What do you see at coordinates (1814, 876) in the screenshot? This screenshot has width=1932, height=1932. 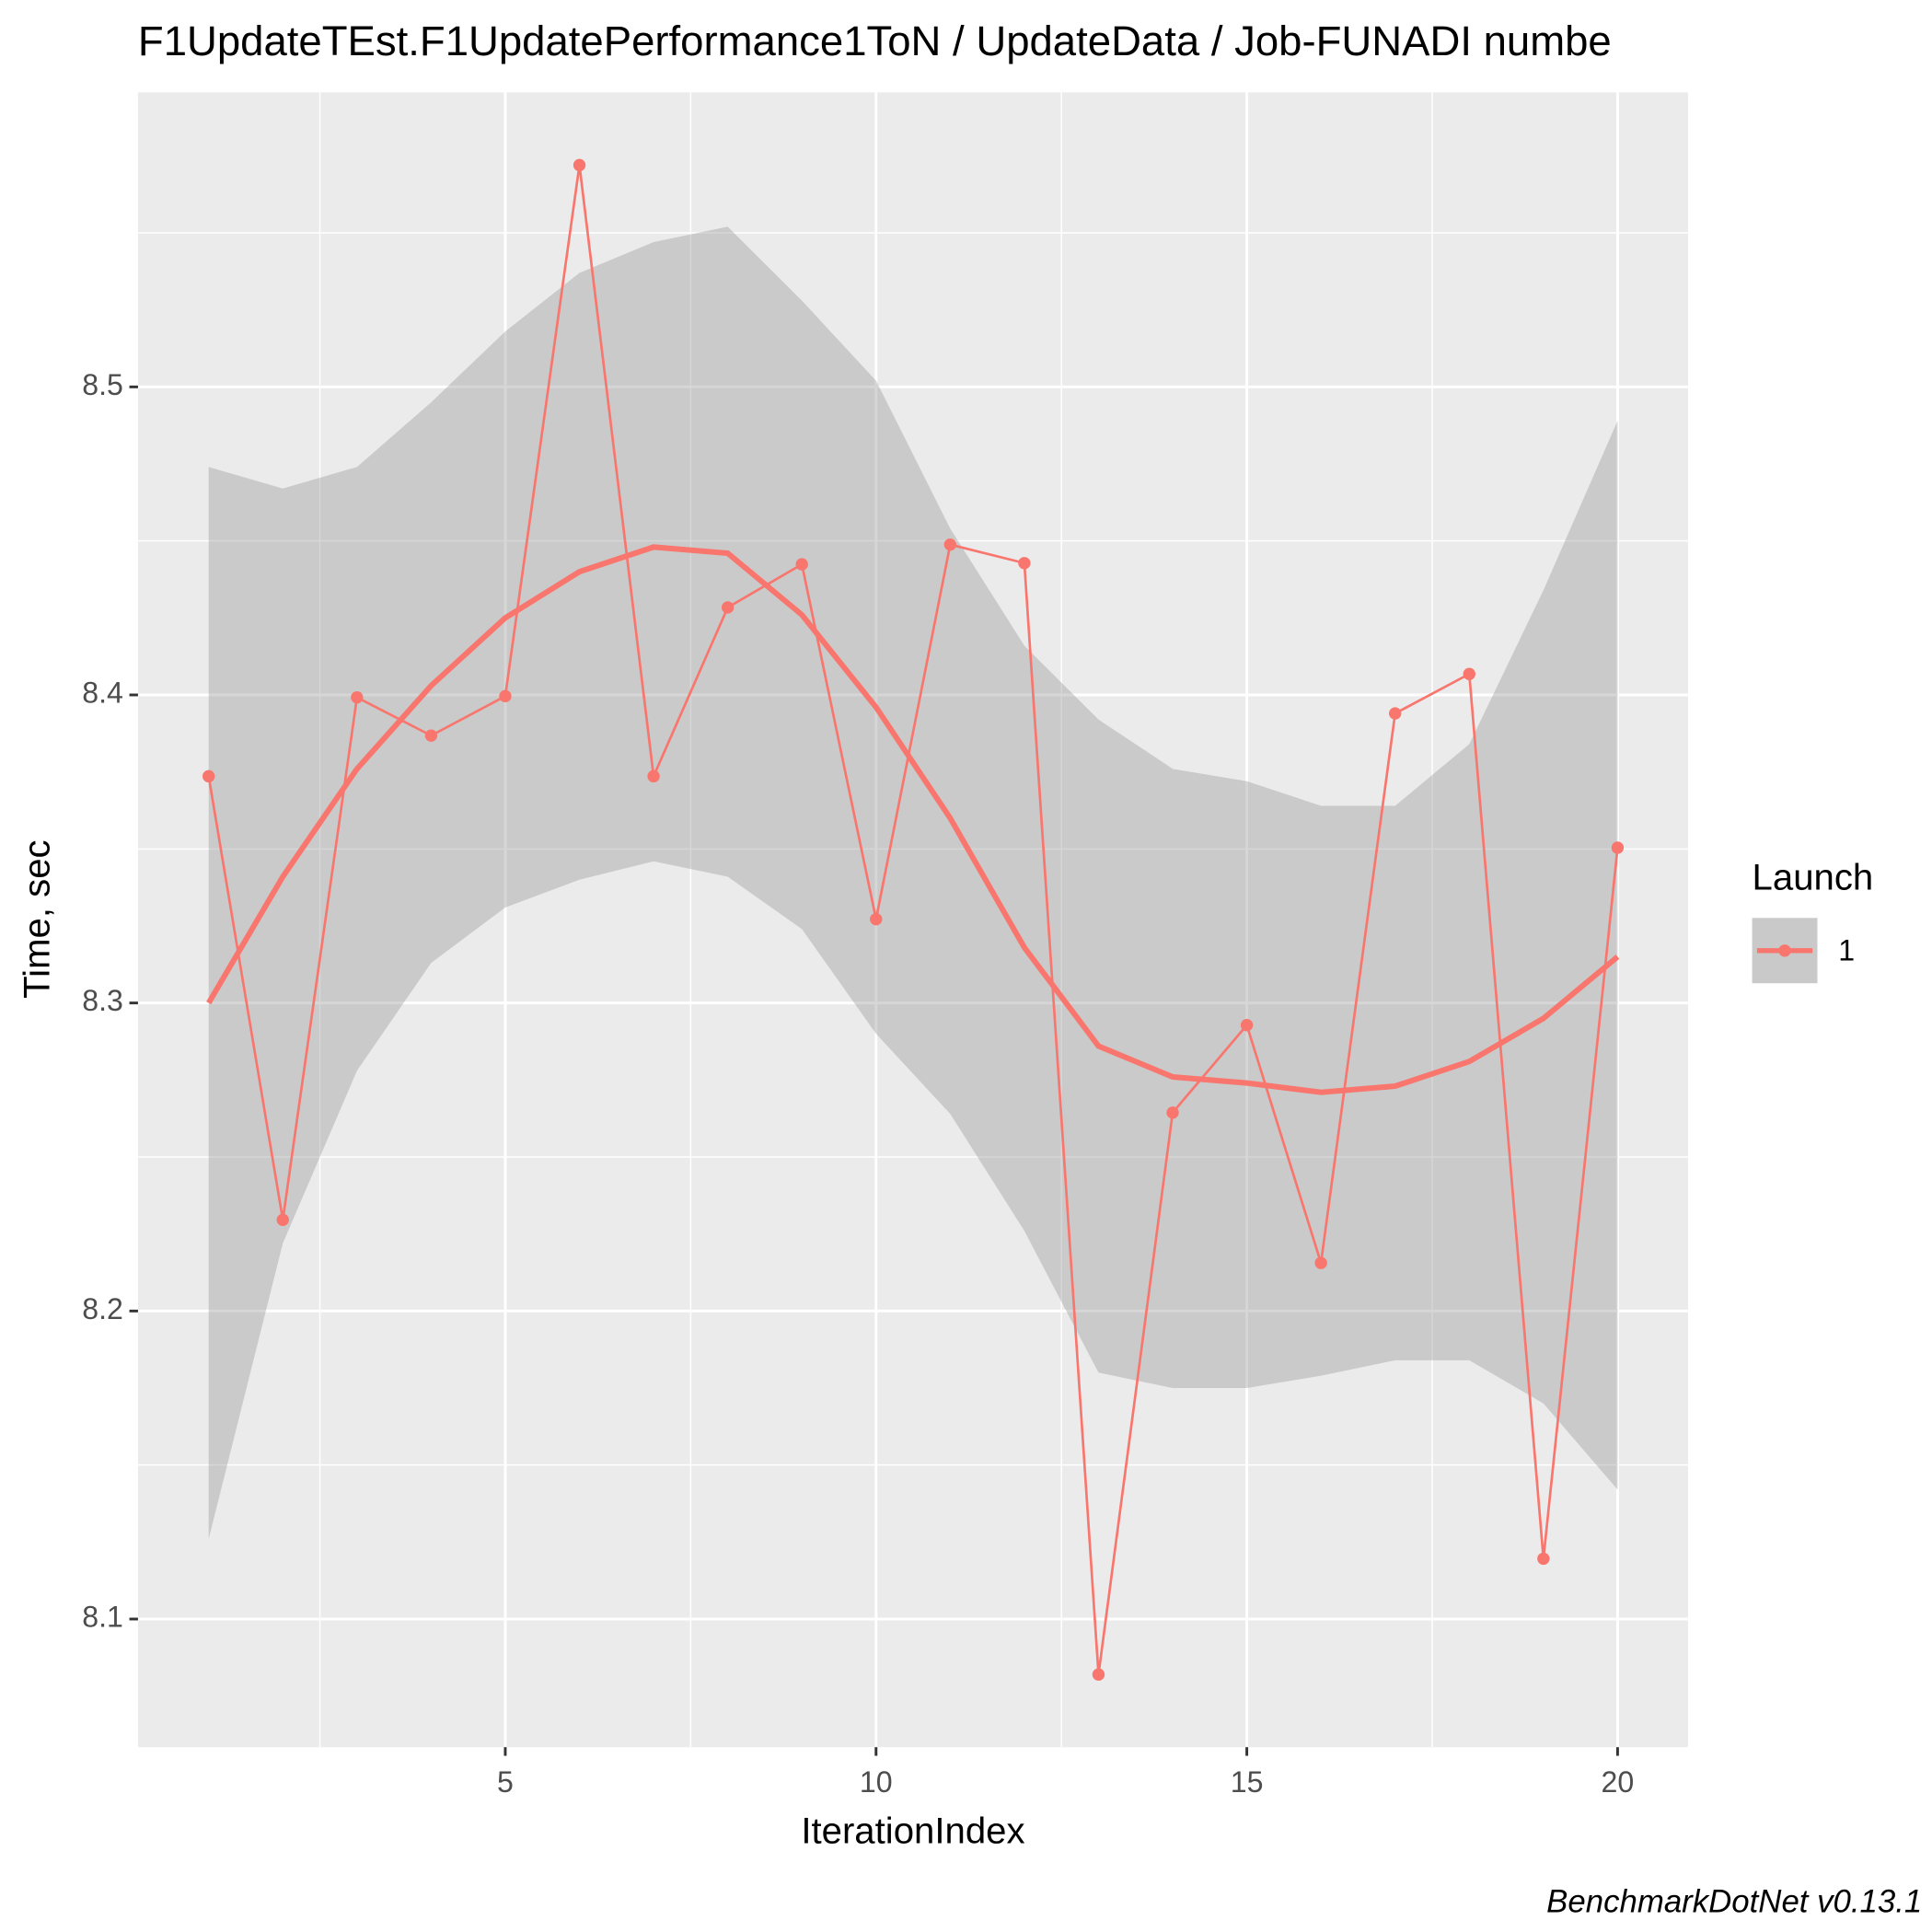 I see `legend-title: Launch` at bounding box center [1814, 876].